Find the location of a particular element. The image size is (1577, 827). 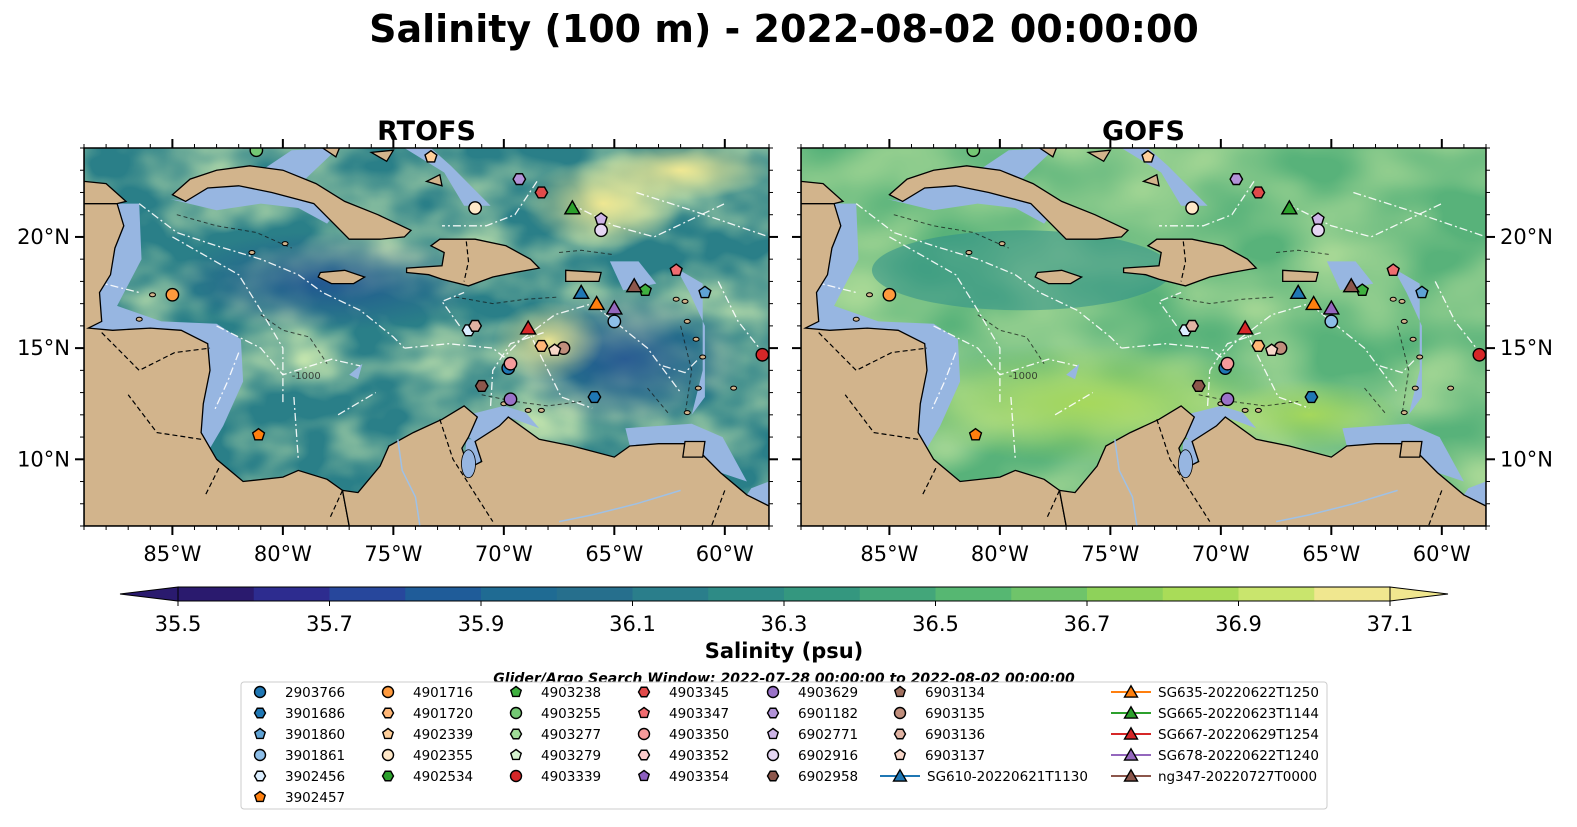

colorbar-tick-label: 36.5 is located at coordinates (935, 624).